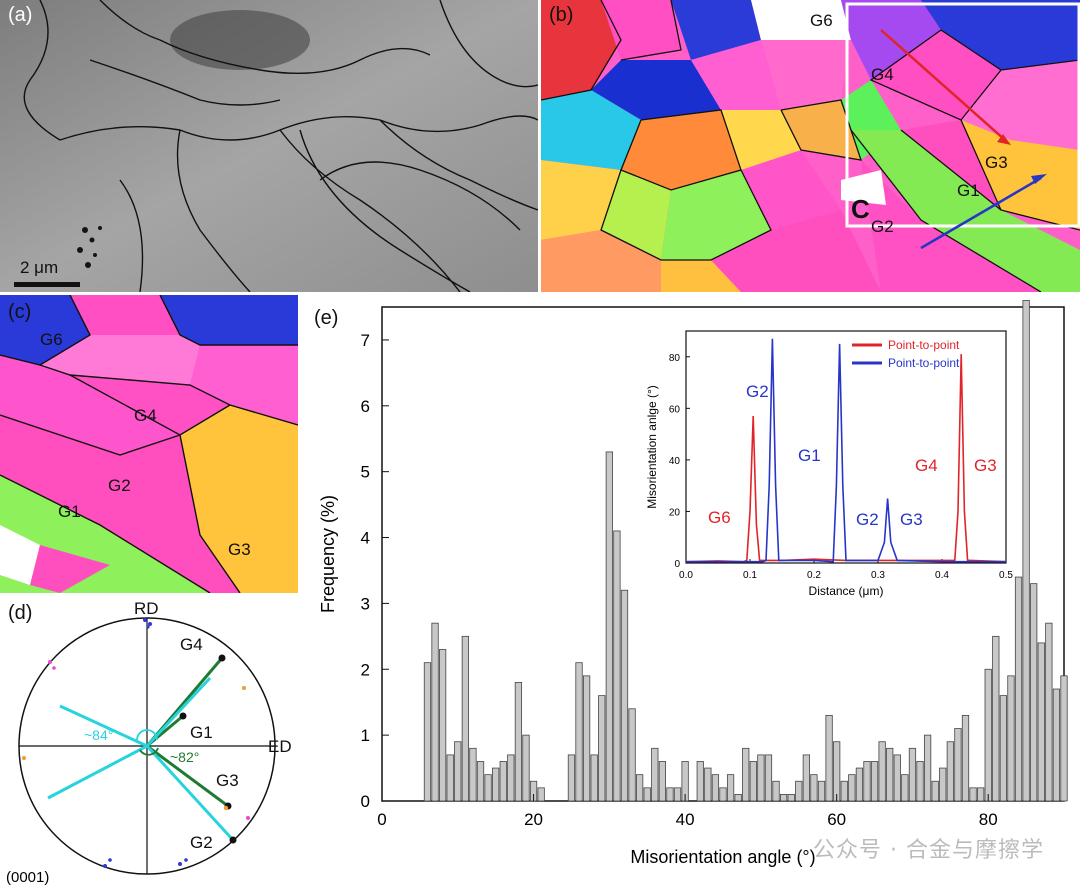  I want to click on inset-x-axis-label: Distance (μm), so click(846, 591).